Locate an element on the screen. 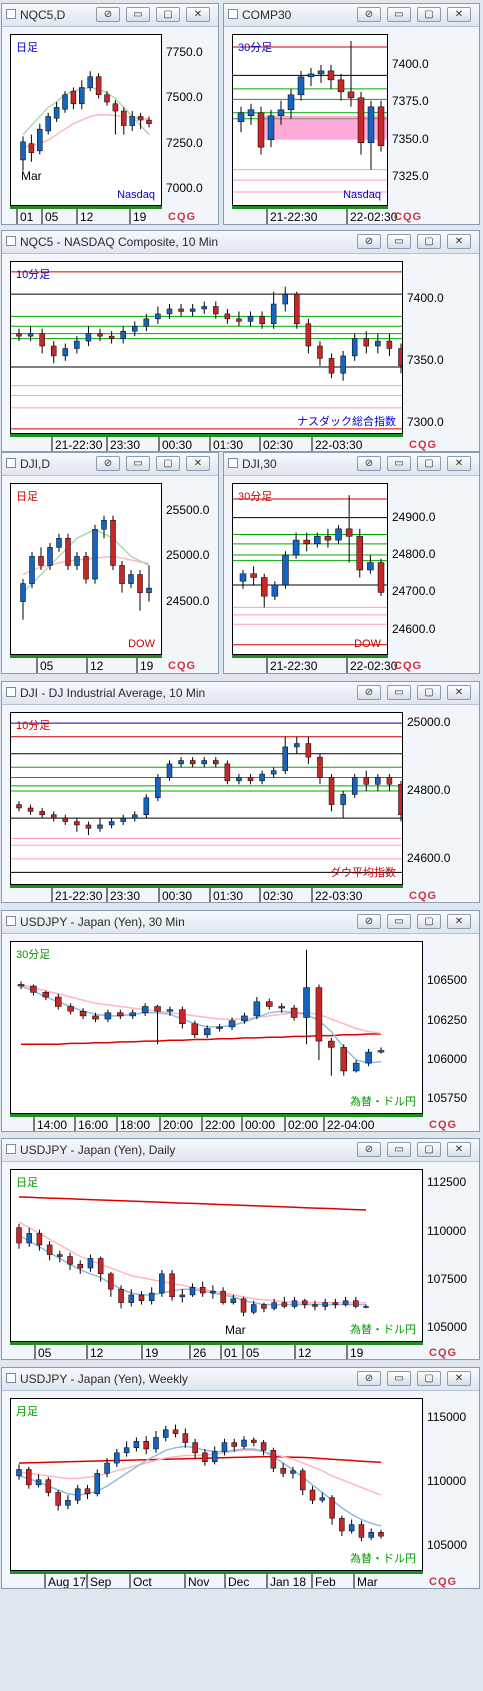  title-bar: DJI,30 ⊘ ▭ ▢ ✕ is located at coordinates (351, 464).